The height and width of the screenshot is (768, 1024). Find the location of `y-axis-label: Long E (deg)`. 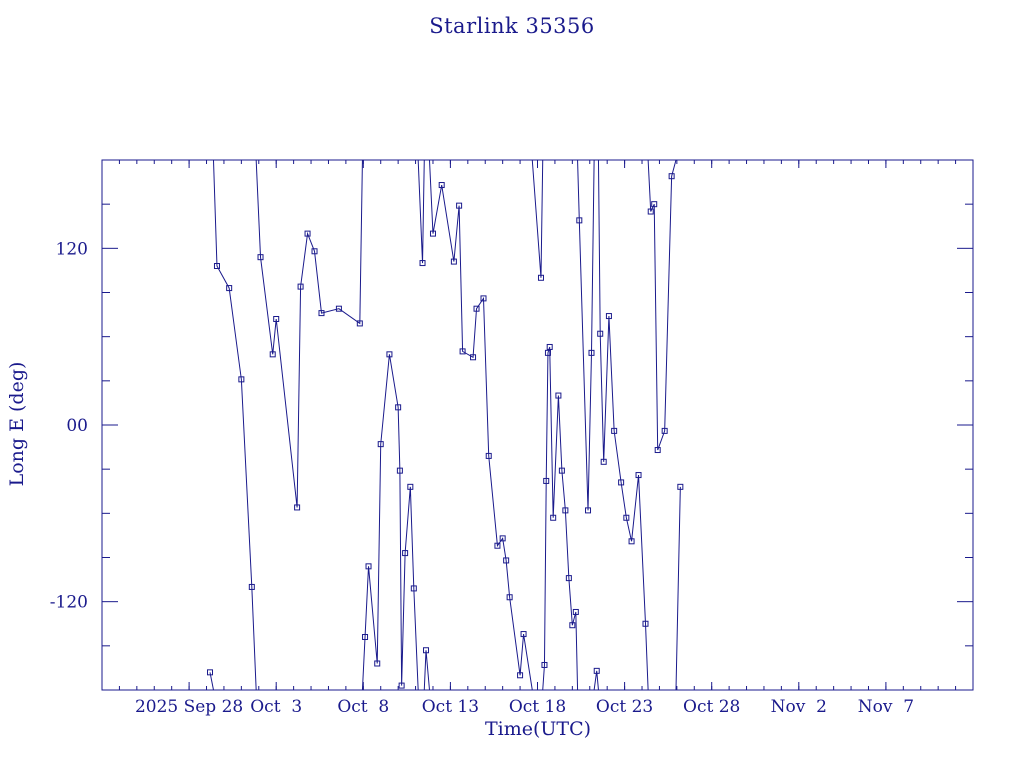

y-axis-label: Long E (deg) is located at coordinates (17, 424).